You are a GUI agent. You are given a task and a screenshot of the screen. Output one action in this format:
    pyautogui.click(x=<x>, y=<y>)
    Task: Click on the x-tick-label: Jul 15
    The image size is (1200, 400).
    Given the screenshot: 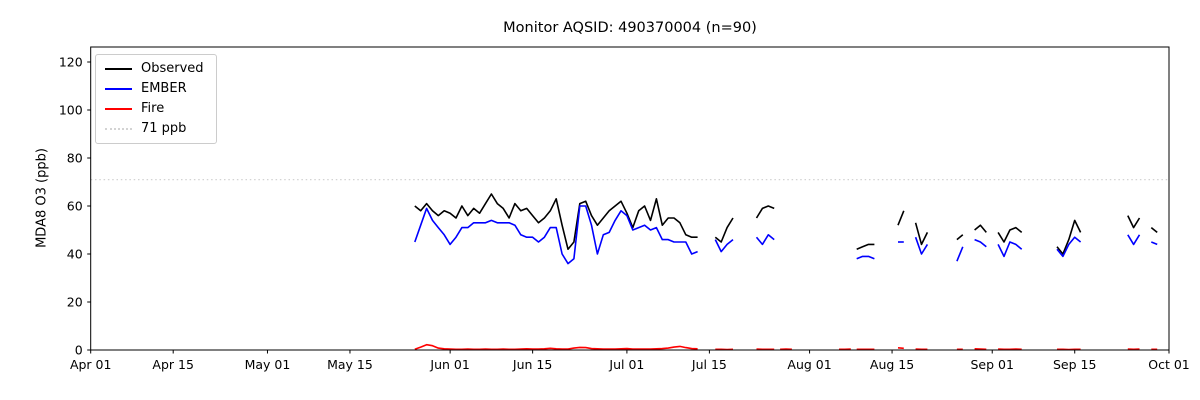 What is the action you would take?
    pyautogui.click(x=709, y=364)
    